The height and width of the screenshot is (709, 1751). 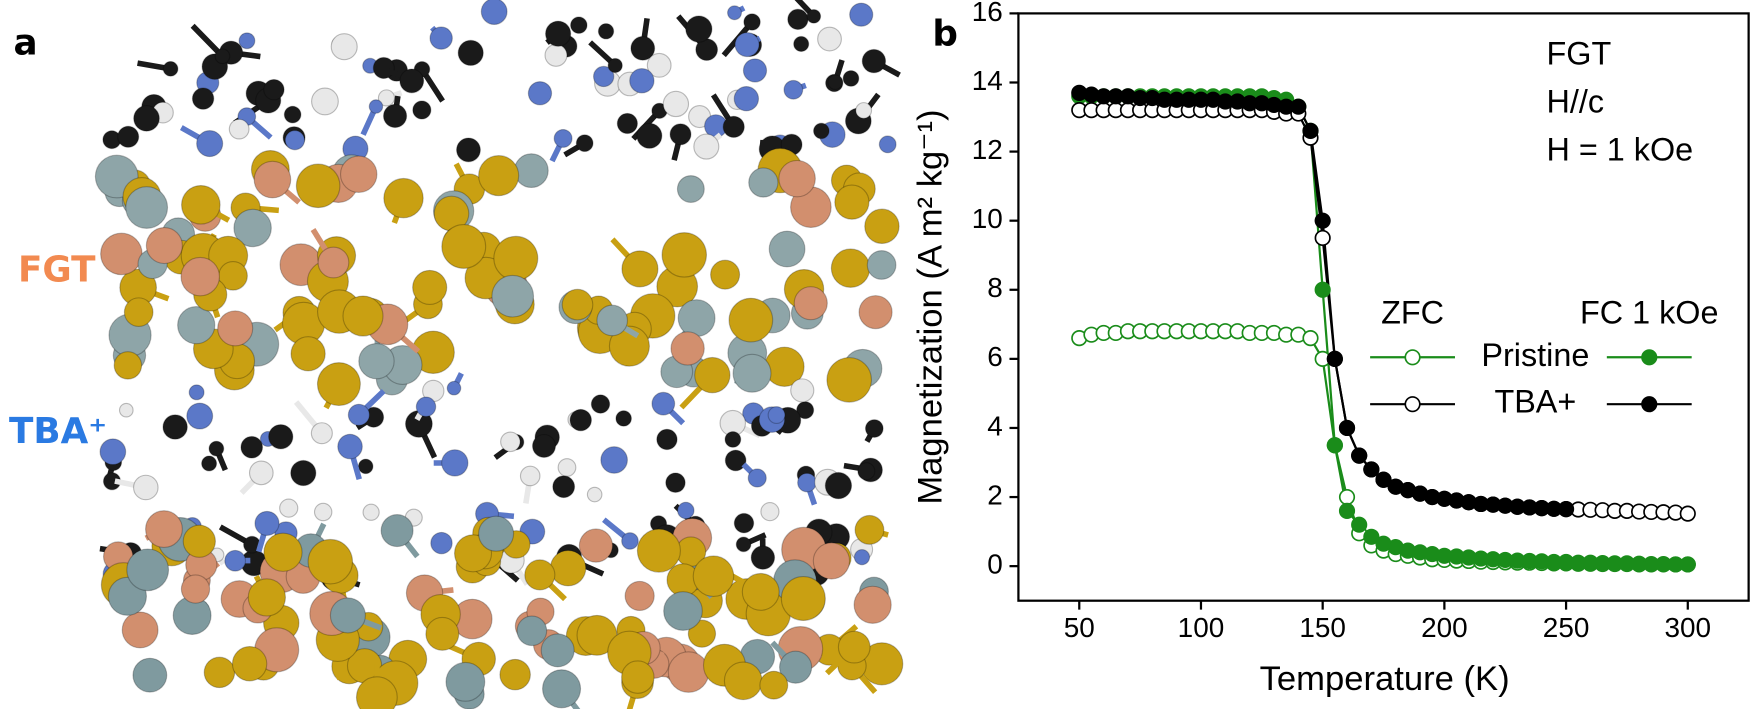 I want to click on layer-label: TBA⁺, so click(x=58, y=431).